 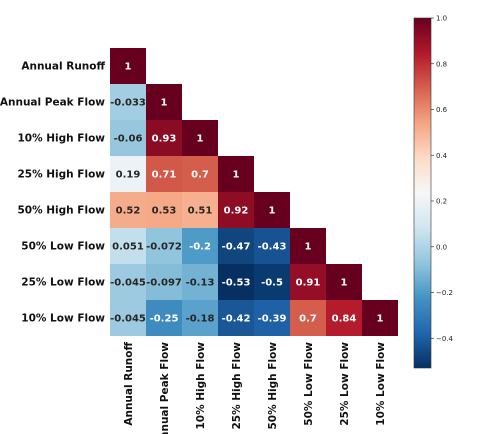 What do you see at coordinates (164, 283) in the screenshot?
I see `cell-value-label: -0.097` at bounding box center [164, 283].